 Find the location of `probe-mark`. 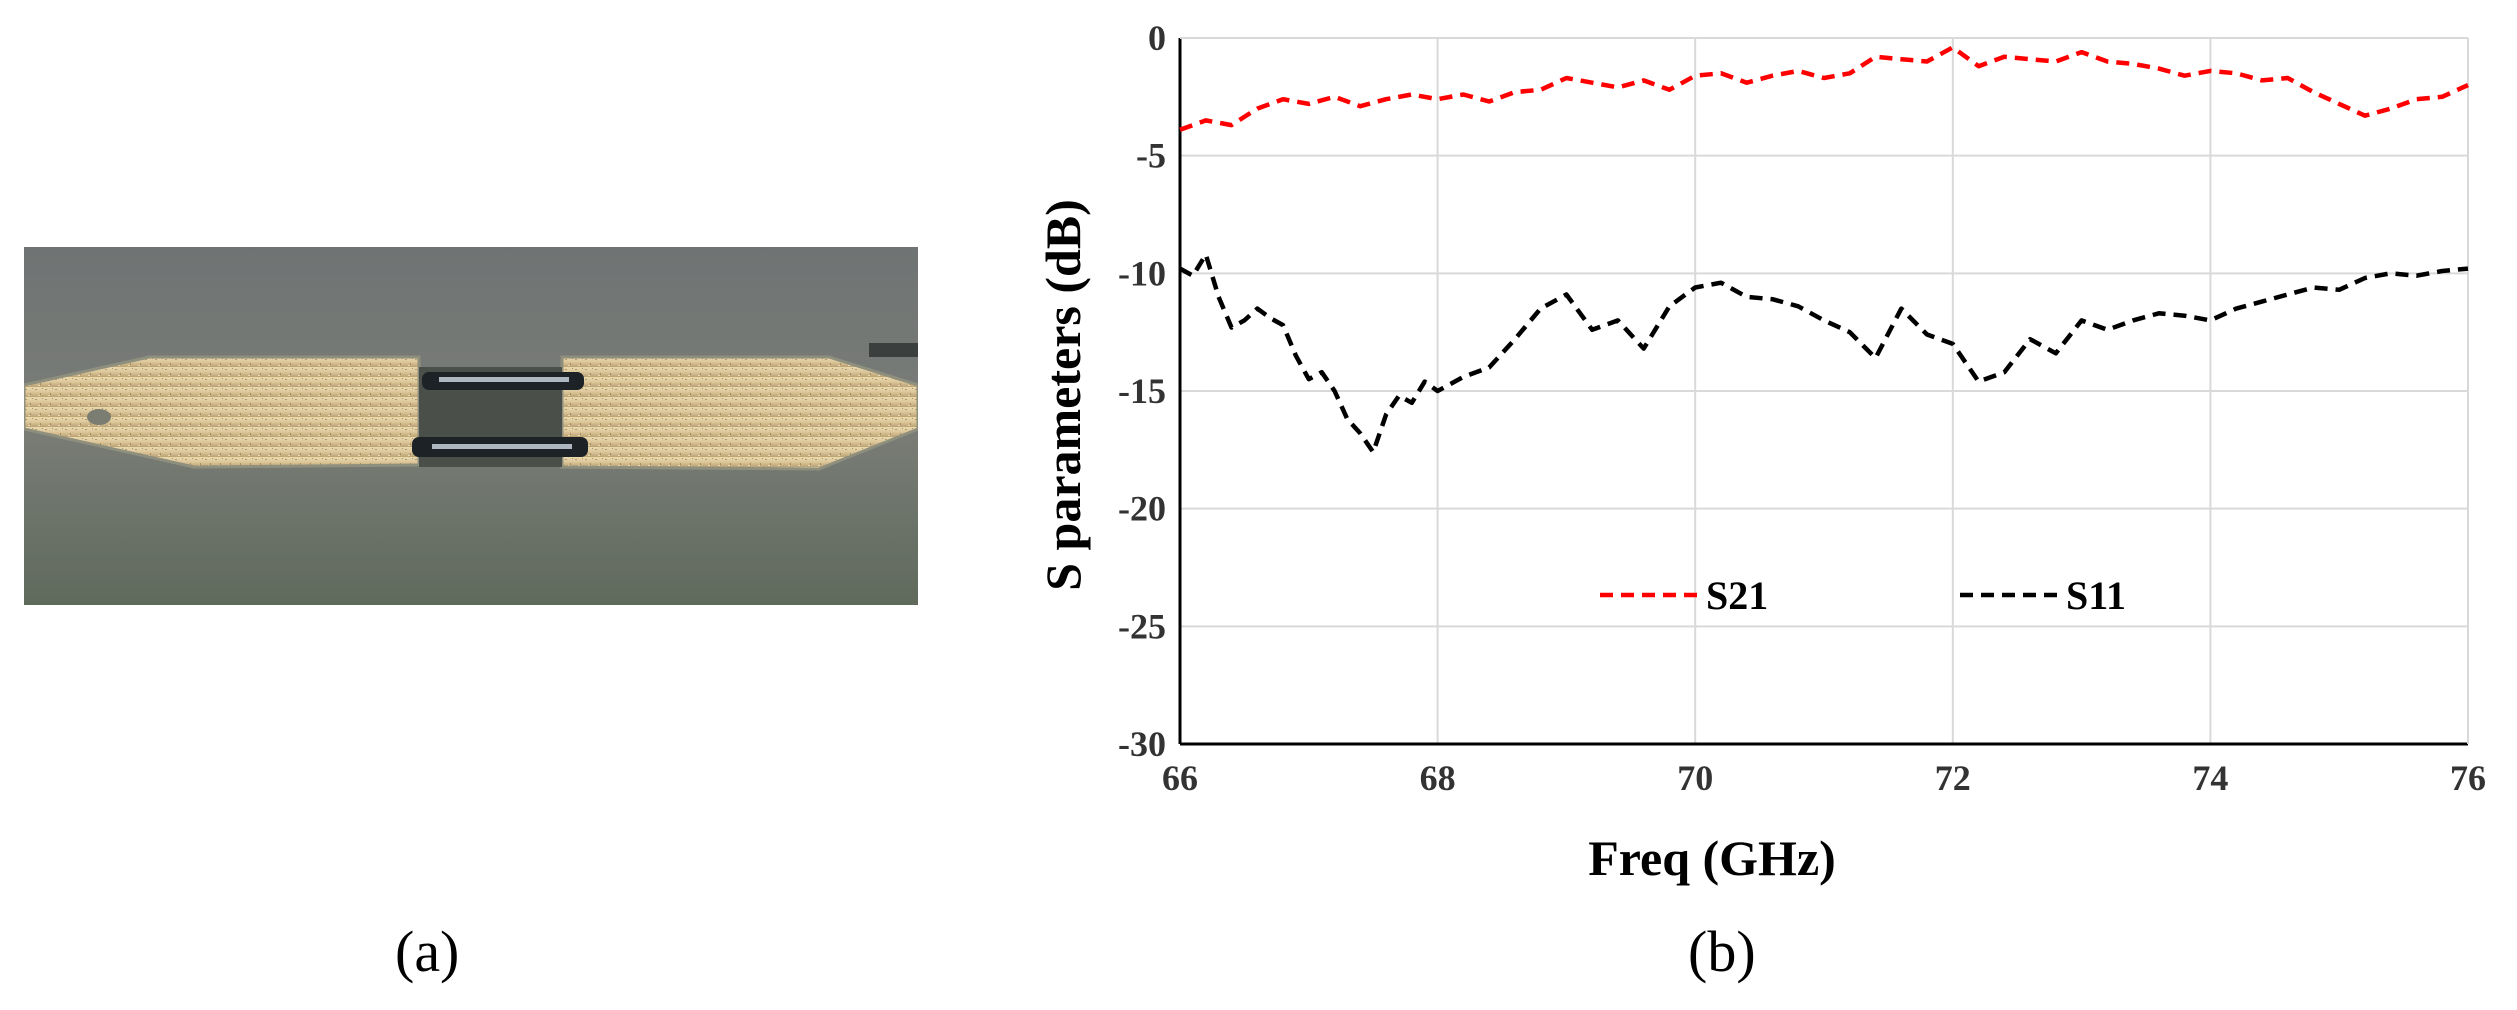

probe-mark is located at coordinates (893, 350).